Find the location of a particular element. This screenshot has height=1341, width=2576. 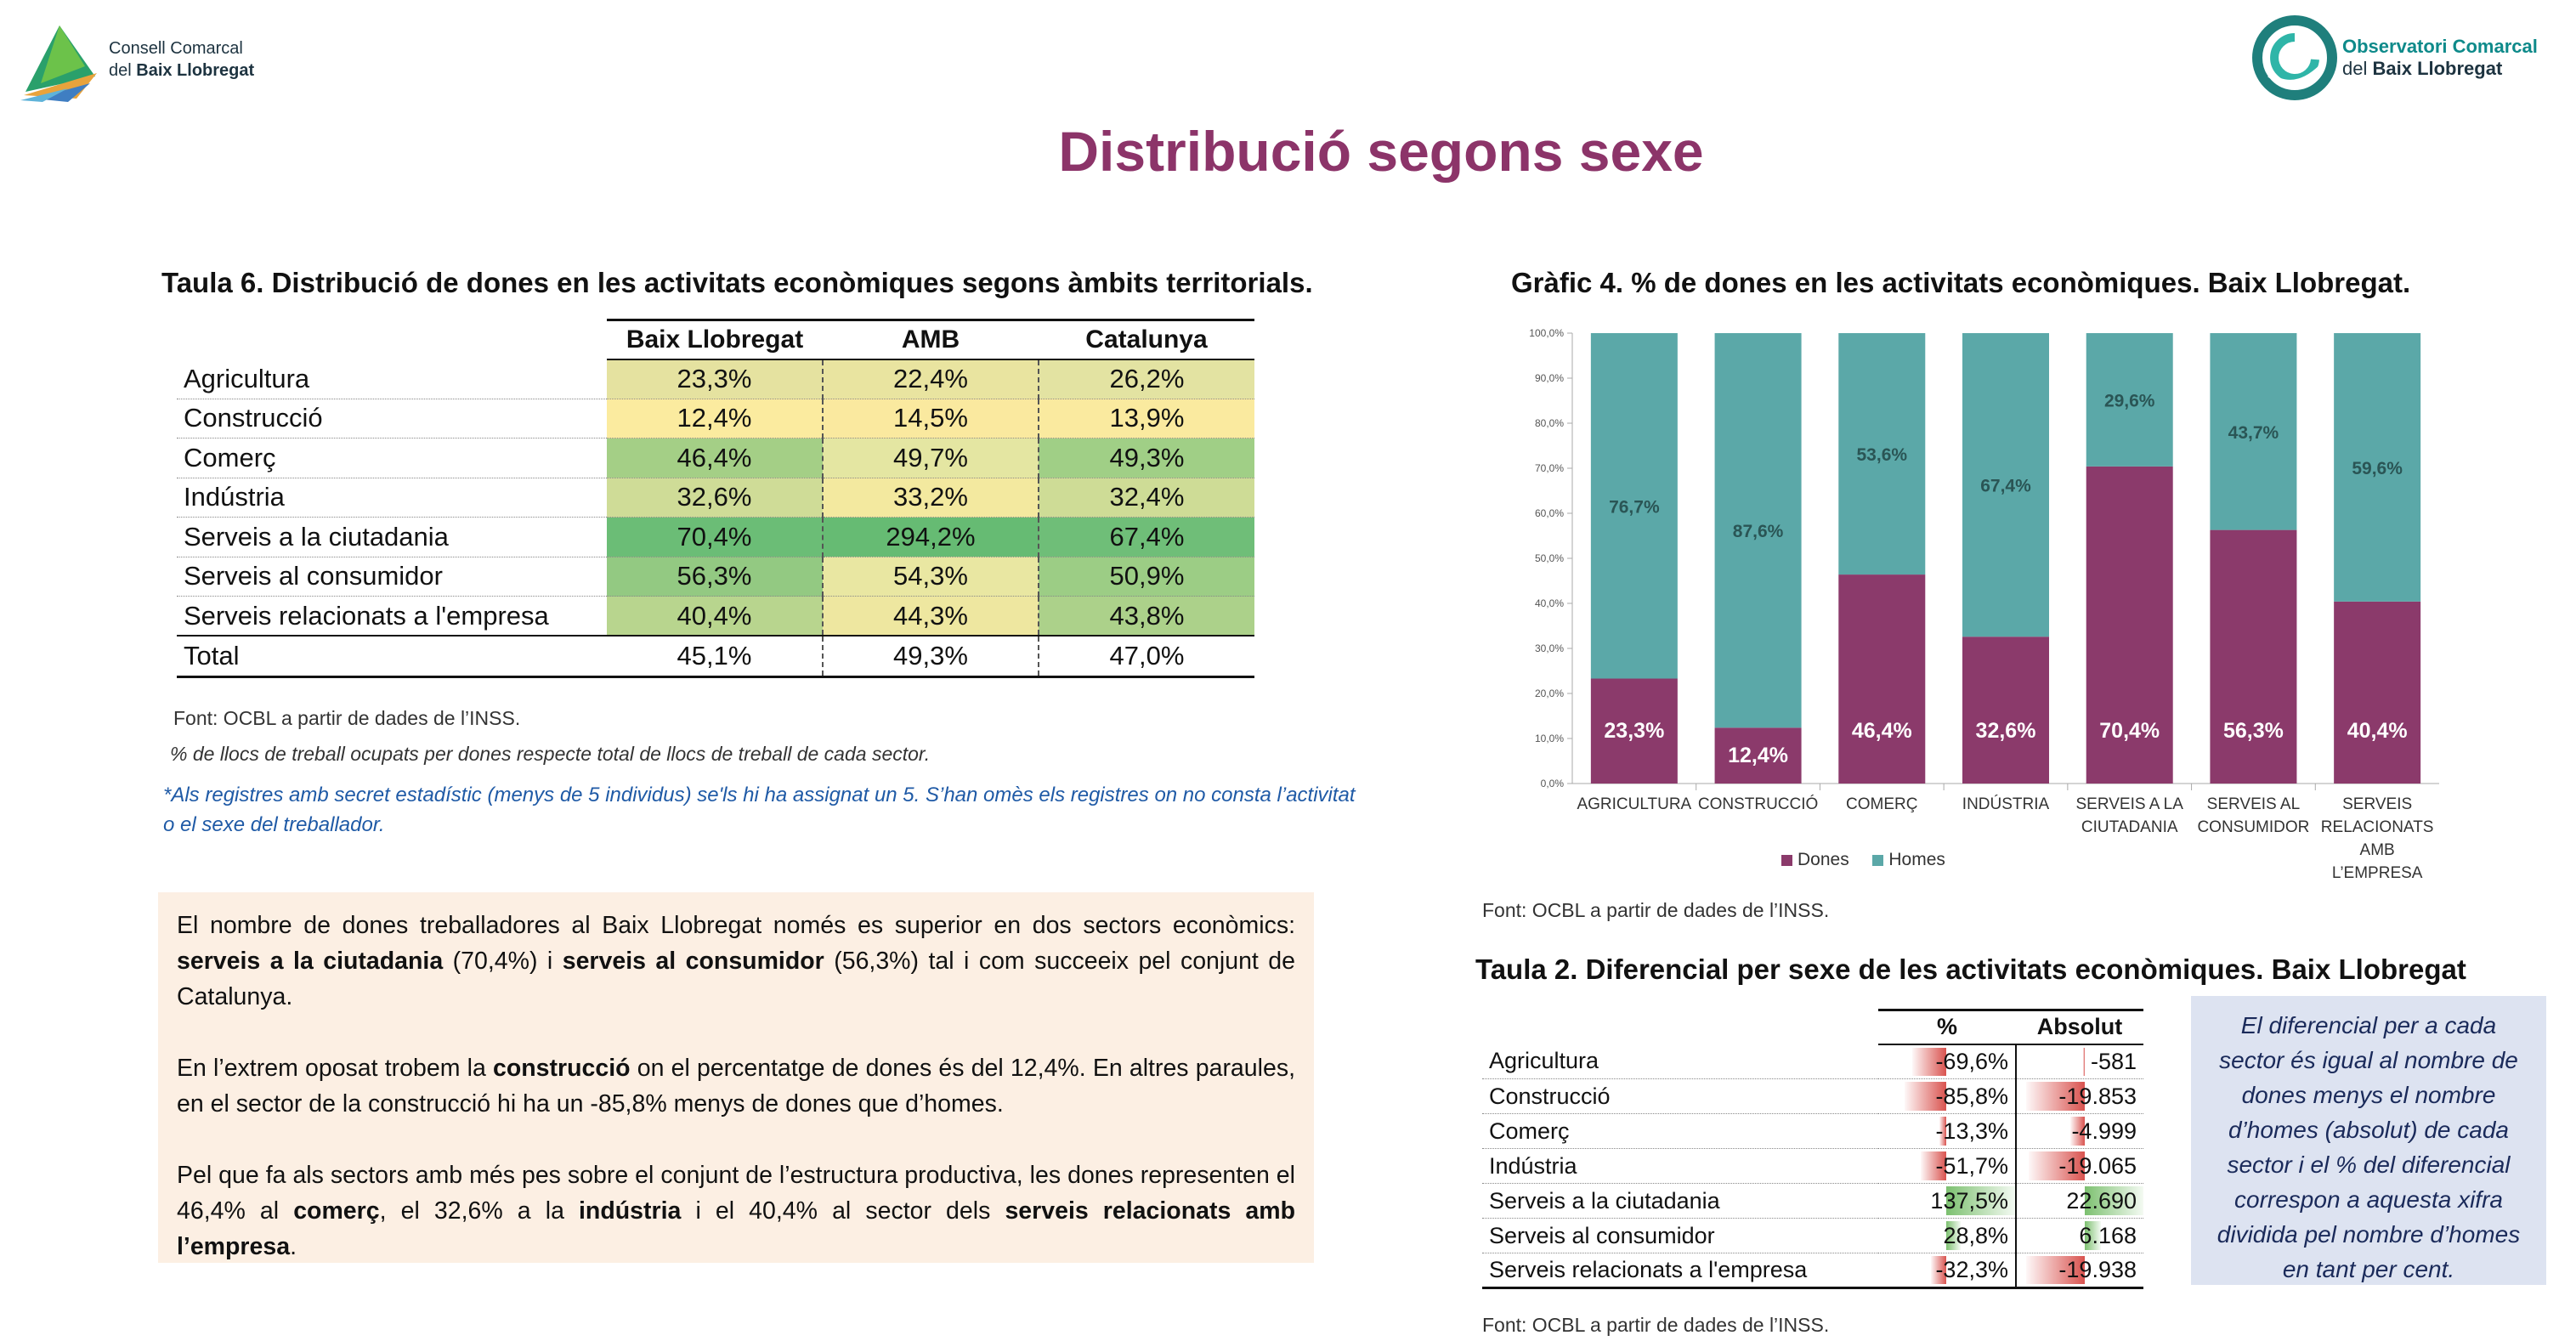

row-label: Serveis a la ciutadania is located at coordinates (392, 537).